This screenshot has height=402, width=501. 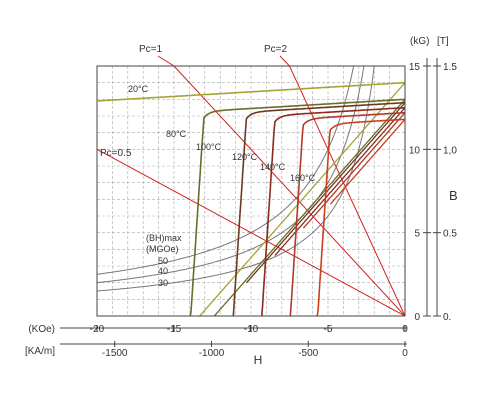 I want to click on intrinsic-curve-160°C, so click(x=360, y=217).